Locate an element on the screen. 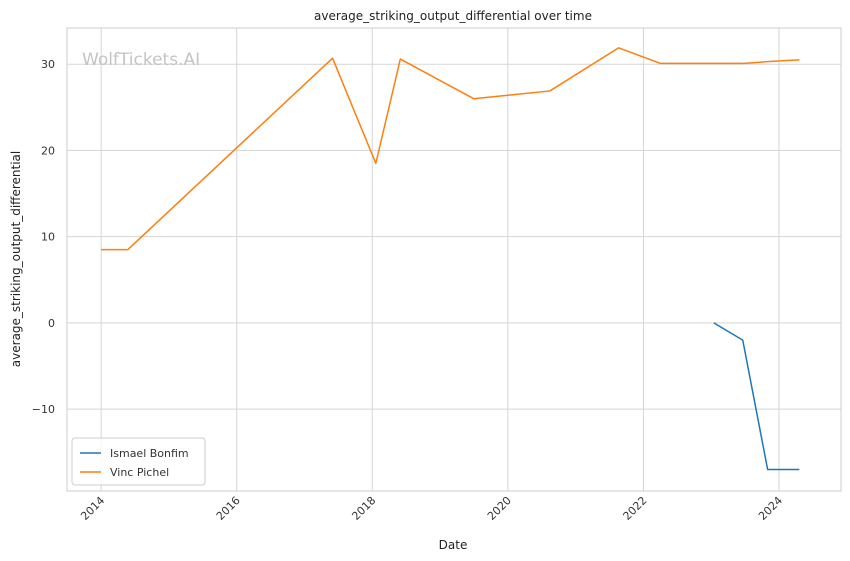 This screenshot has width=850, height=561. legend-box is located at coordinates (138, 461).